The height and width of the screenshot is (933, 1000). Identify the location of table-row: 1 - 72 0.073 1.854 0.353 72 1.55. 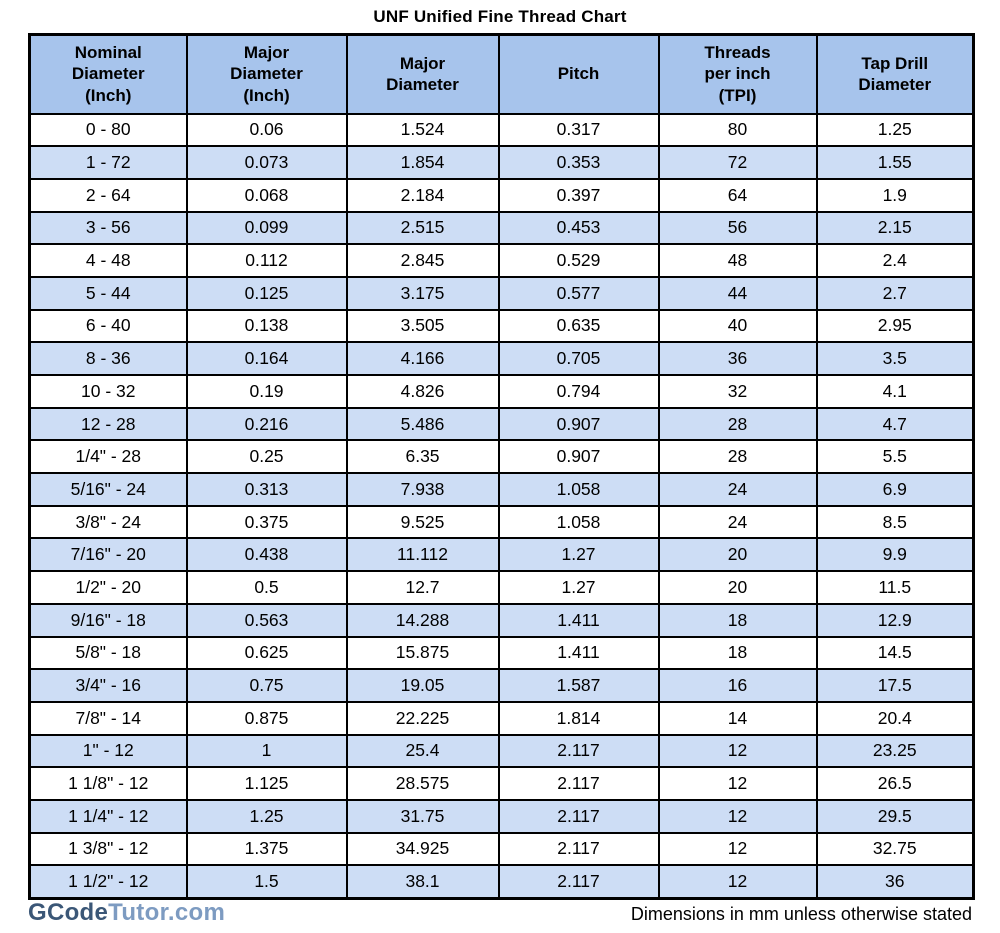
(501, 162).